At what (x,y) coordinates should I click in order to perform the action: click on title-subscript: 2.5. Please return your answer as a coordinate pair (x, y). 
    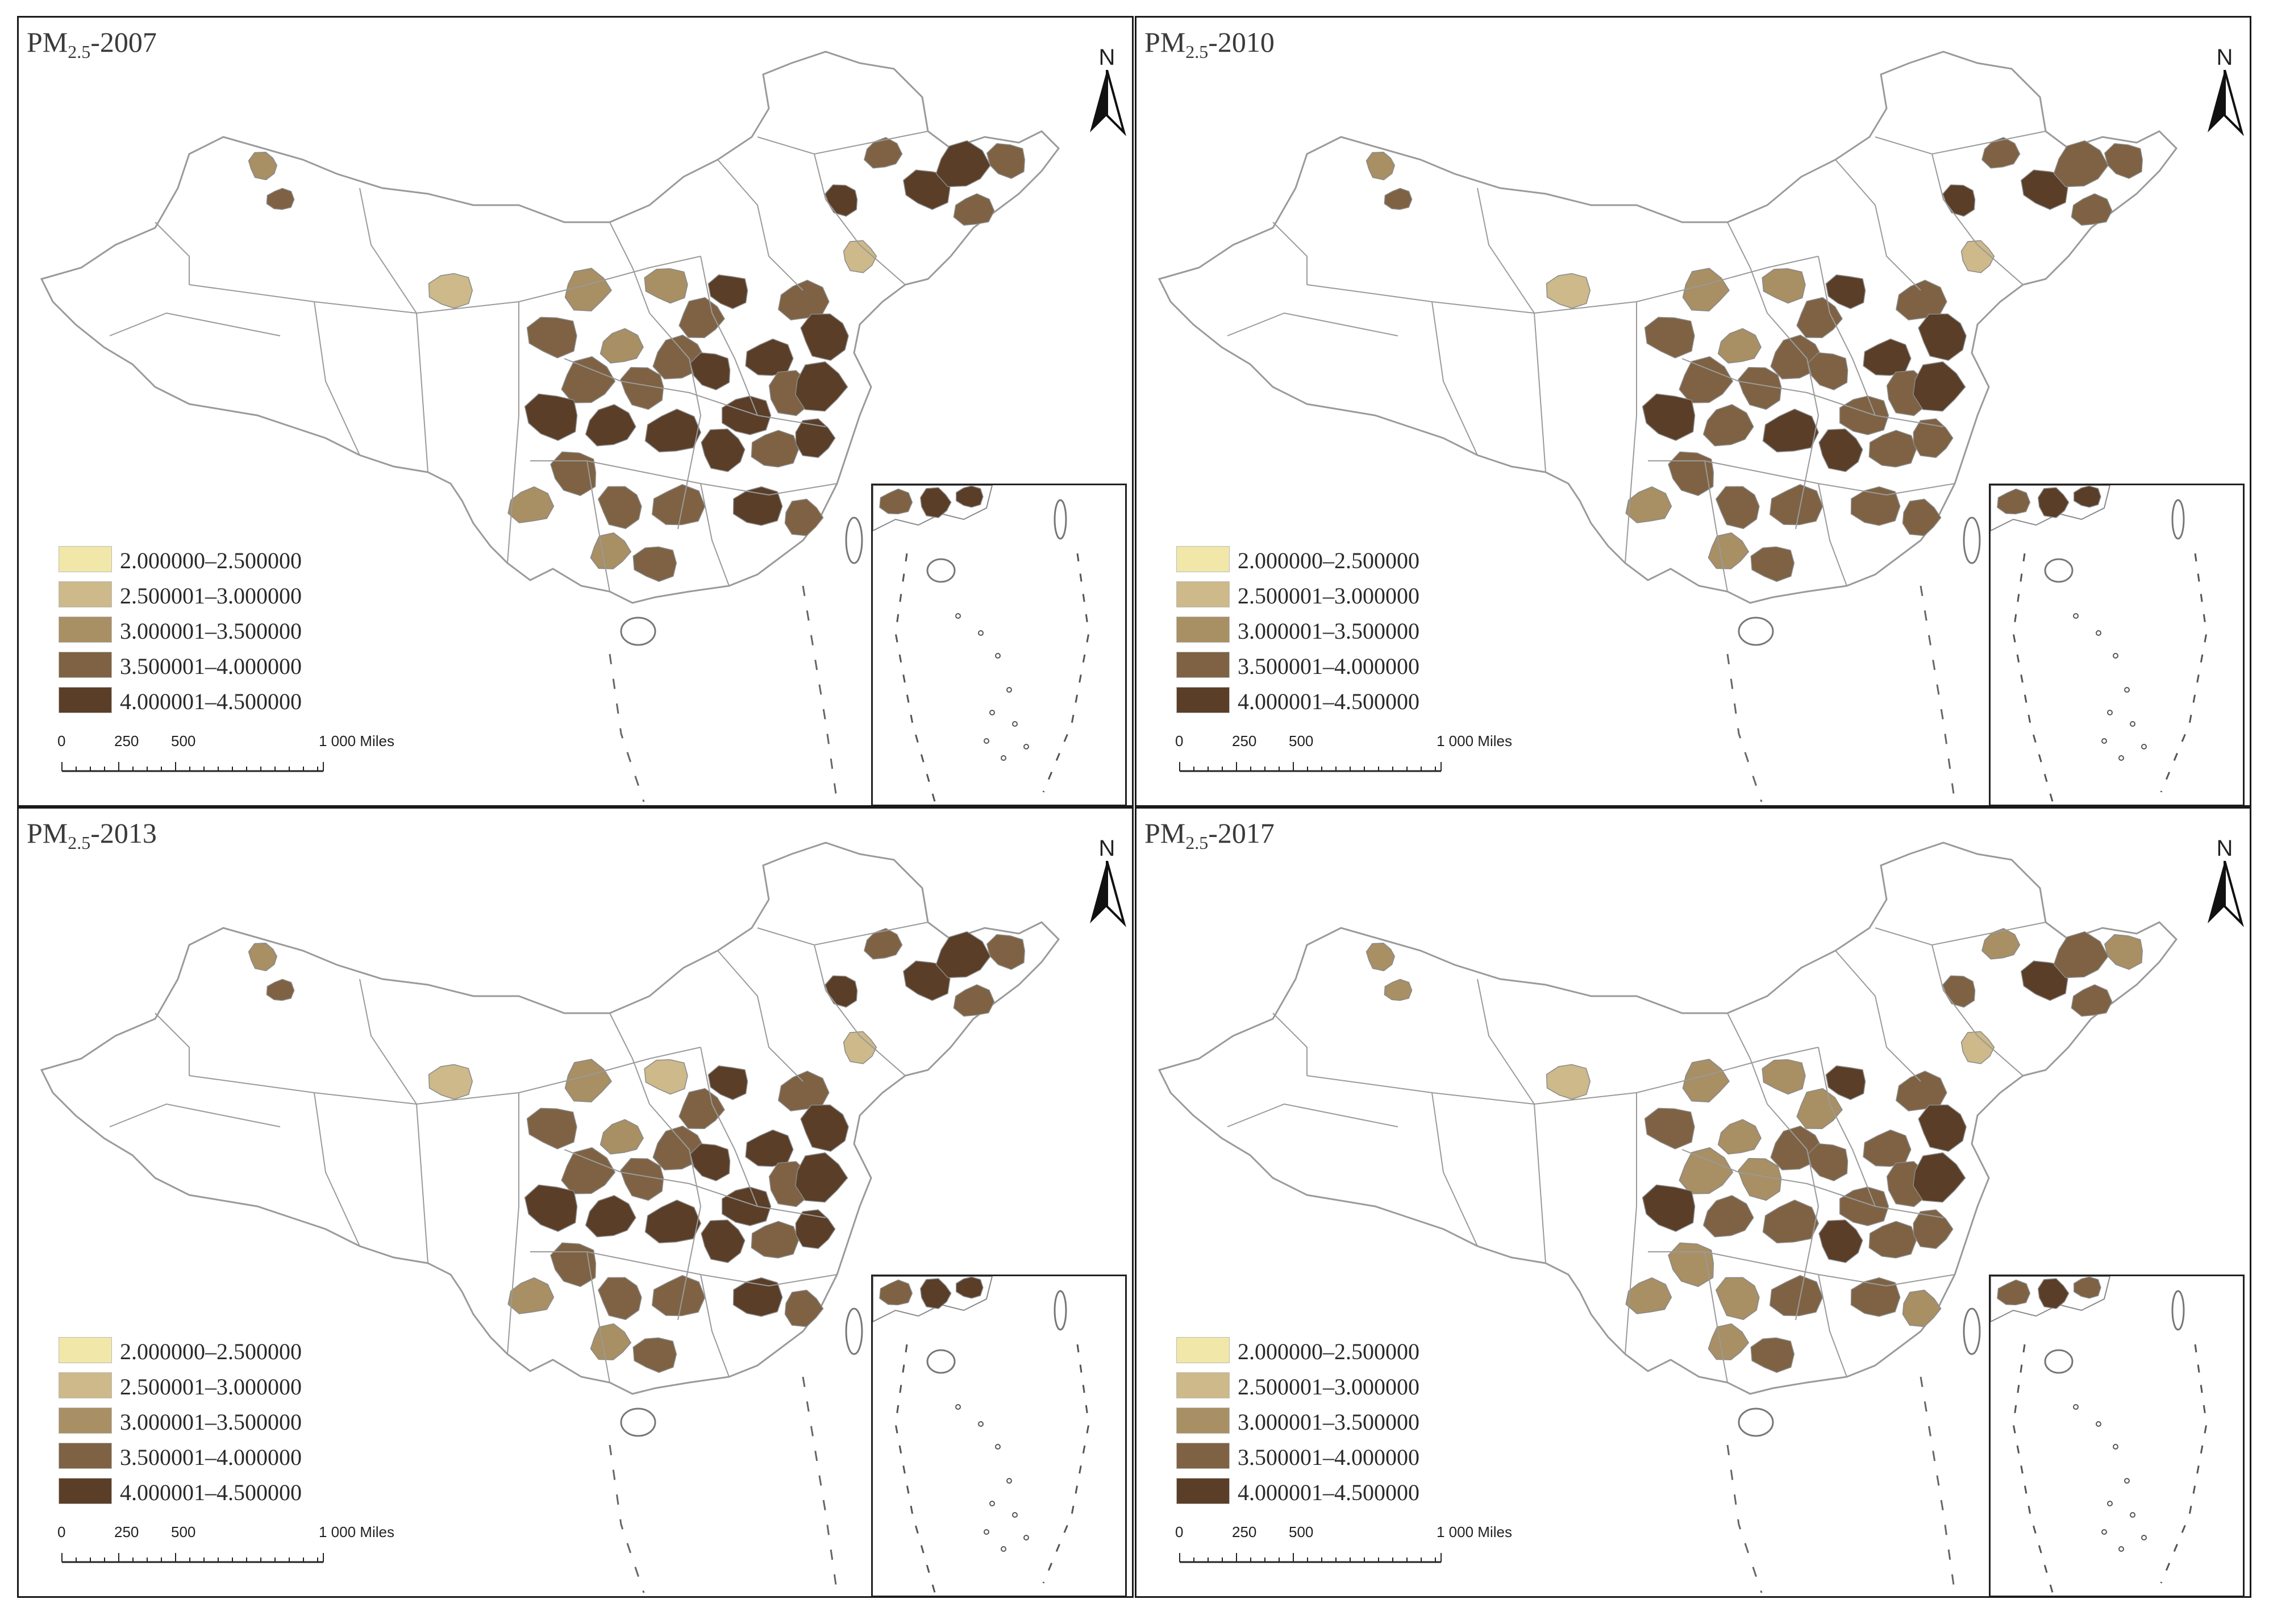
    Looking at the image, I should click on (79, 51).